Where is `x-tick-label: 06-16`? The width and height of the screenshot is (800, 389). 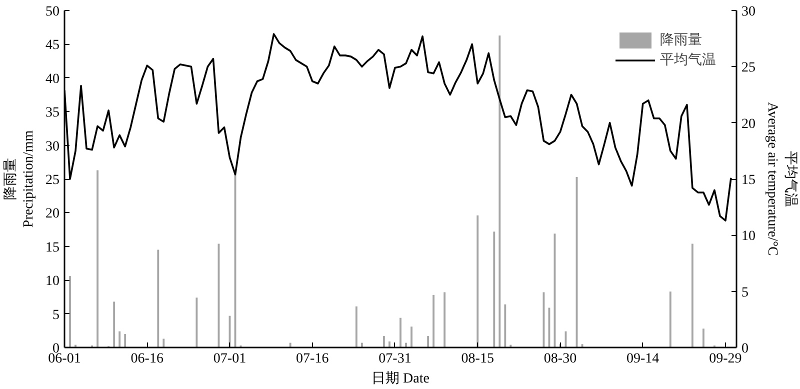 x-tick-label: 06-16 is located at coordinates (147, 359).